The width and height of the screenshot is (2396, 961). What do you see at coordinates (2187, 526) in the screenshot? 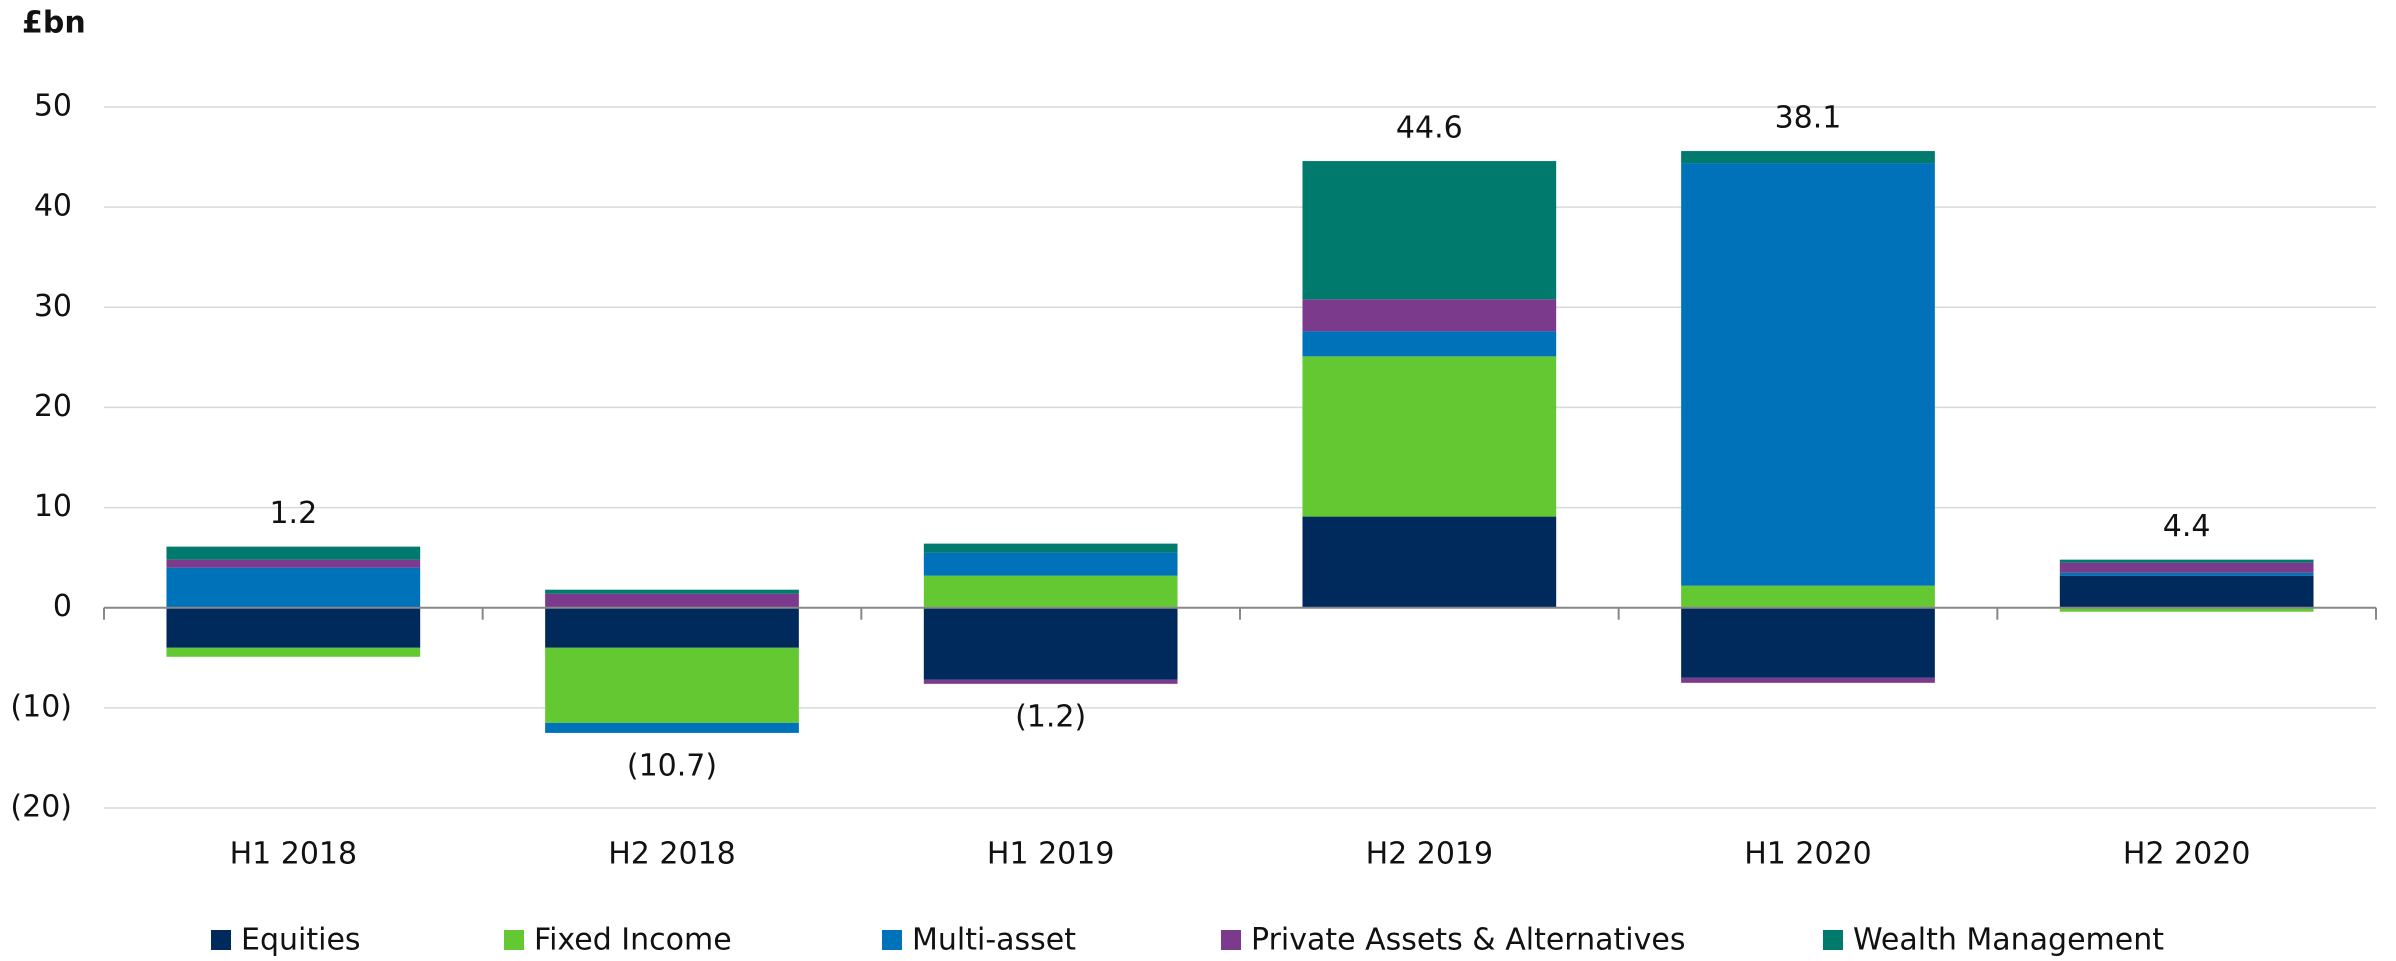
I see `total-label: 4.4` at bounding box center [2187, 526].